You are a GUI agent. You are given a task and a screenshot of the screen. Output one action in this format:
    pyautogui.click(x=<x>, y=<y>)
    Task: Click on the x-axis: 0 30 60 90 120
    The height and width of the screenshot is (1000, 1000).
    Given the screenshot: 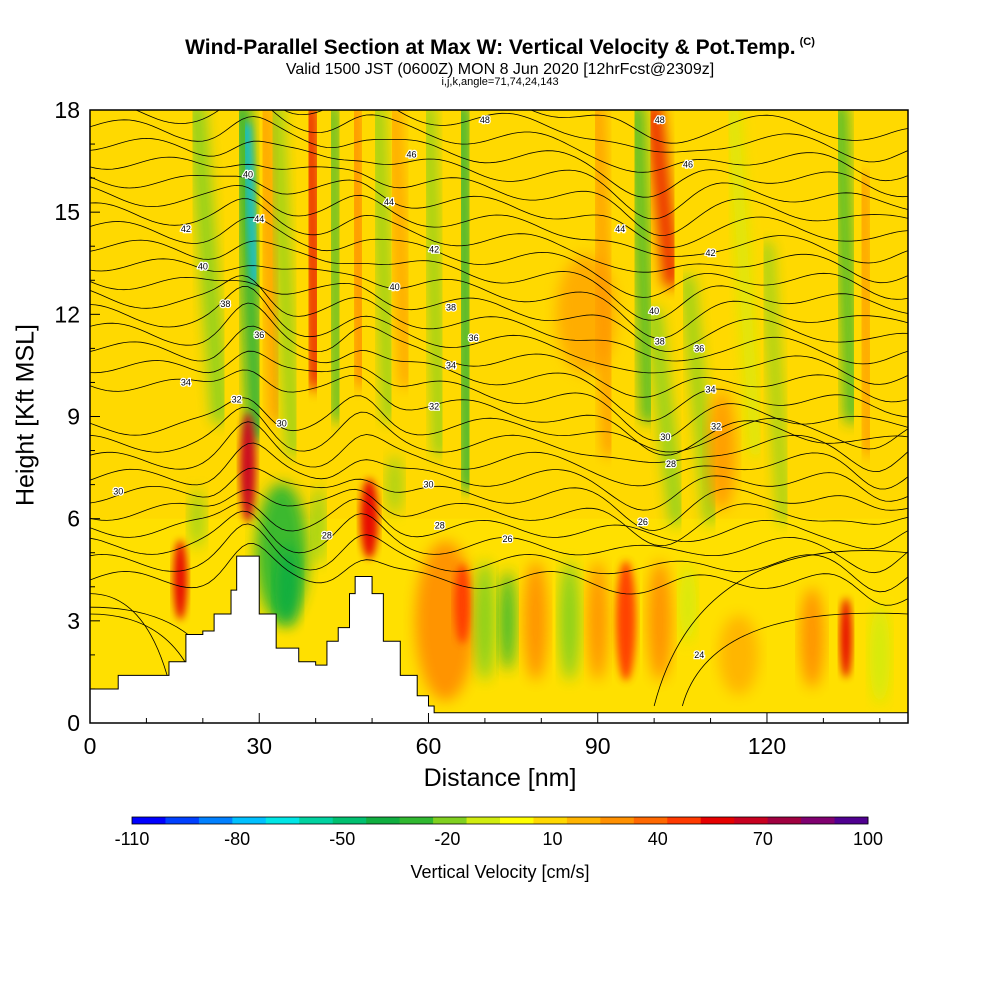 What is the action you would take?
    pyautogui.click(x=482, y=736)
    